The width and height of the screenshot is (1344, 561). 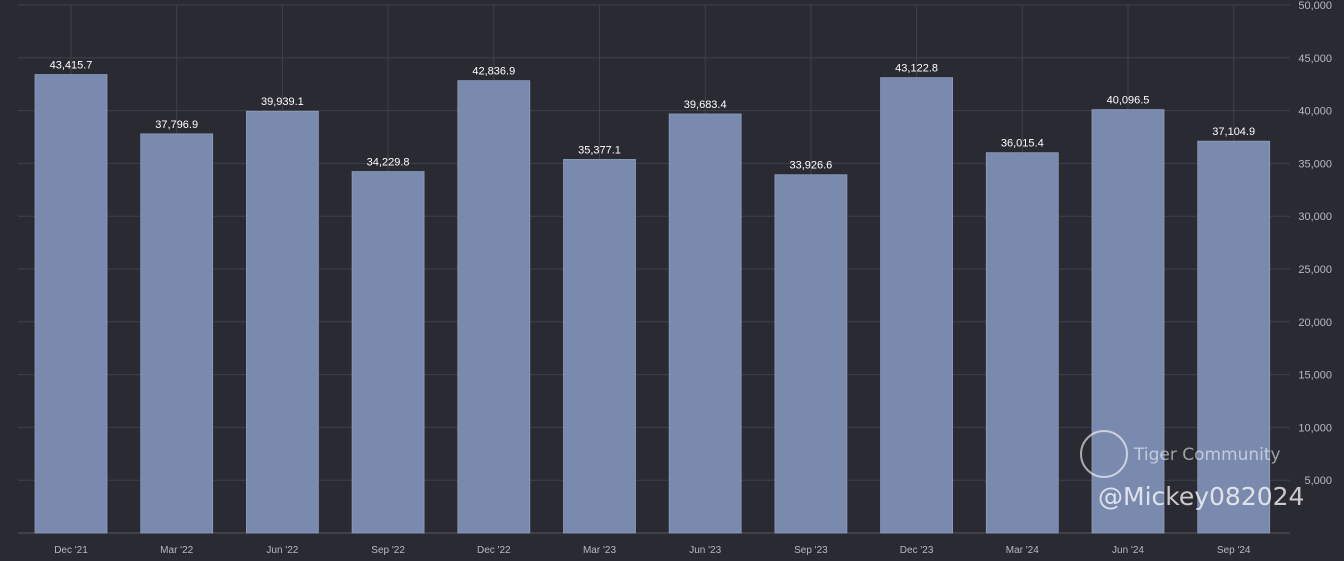 I want to click on x-tick-label: Mar '23, so click(x=599, y=550).